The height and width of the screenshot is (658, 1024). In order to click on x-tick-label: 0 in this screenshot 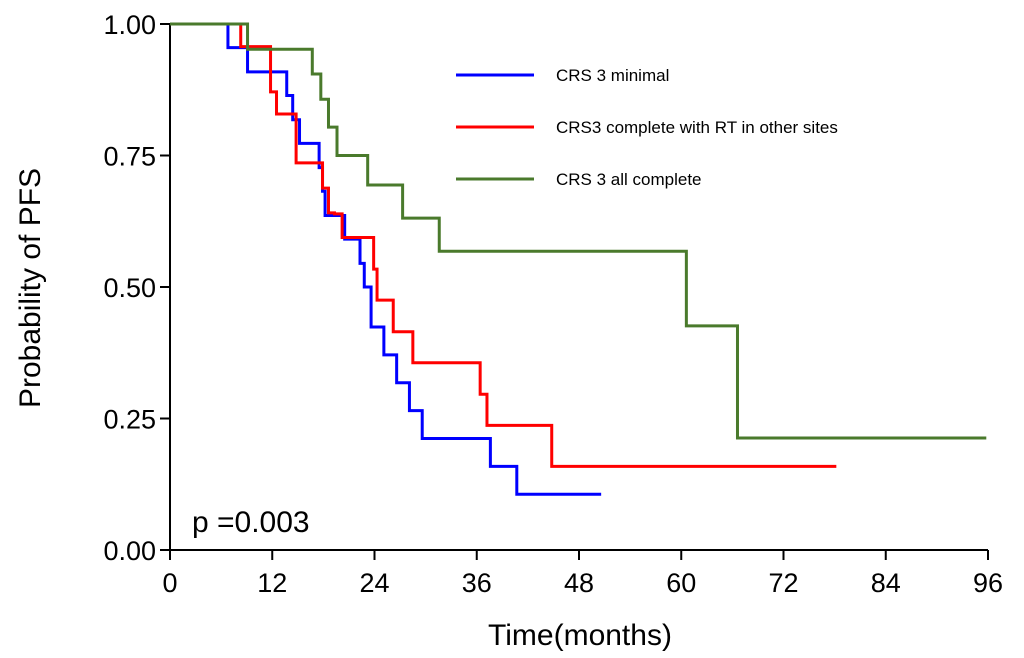, I will do `click(169, 583)`.